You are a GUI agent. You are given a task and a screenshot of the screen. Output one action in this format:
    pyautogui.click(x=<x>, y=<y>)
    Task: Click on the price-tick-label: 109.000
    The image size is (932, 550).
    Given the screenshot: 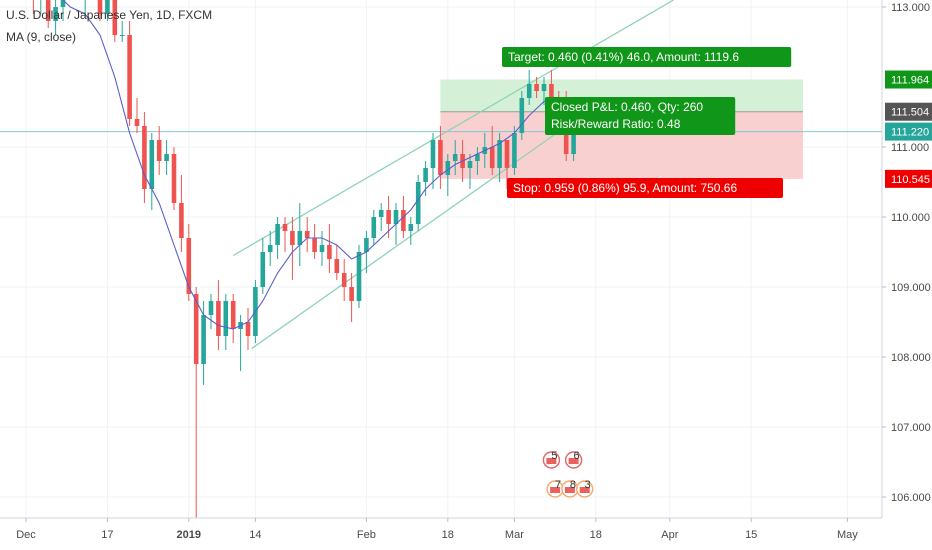 What is the action you would take?
    pyautogui.click(x=911, y=288)
    